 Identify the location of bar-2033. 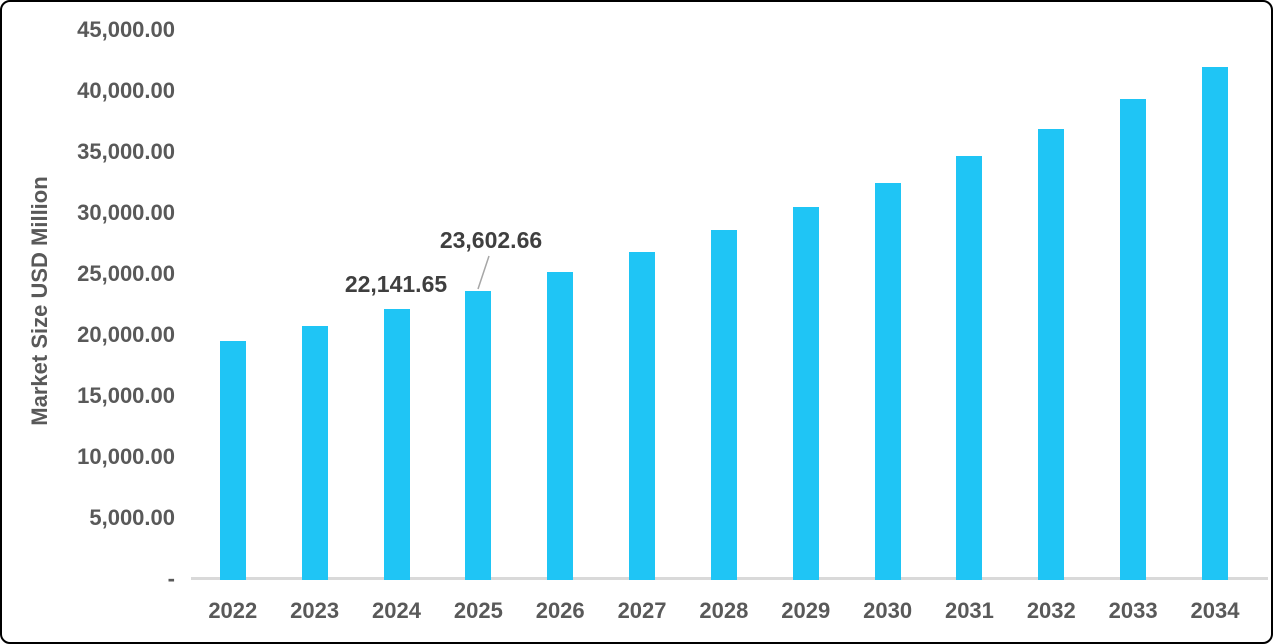
(1133, 339).